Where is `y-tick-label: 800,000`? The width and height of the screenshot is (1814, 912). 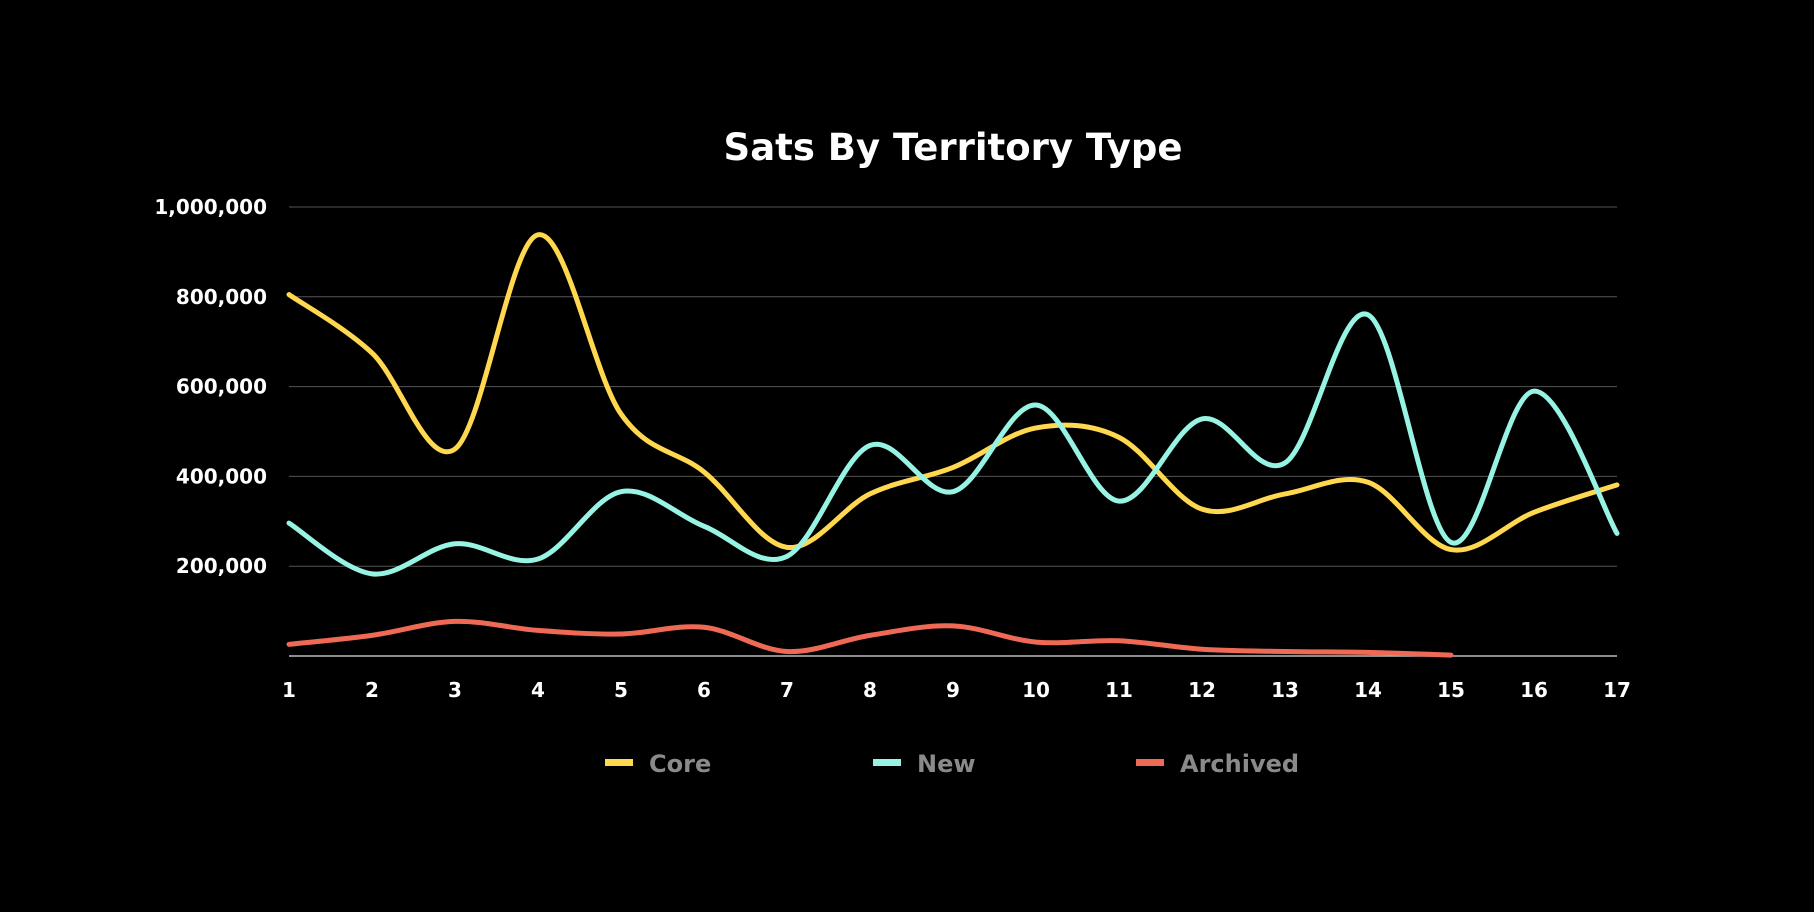 y-tick-label: 800,000 is located at coordinates (221, 297).